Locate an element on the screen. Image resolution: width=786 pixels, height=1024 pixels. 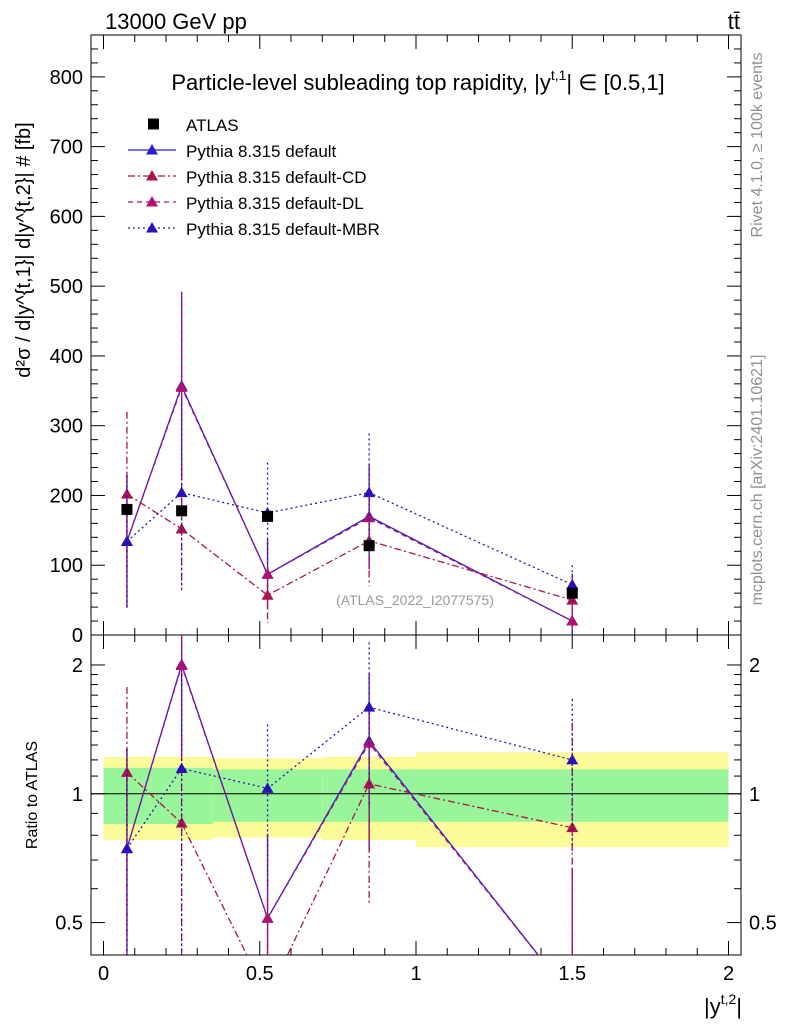
x-axis-label: |yt,2| is located at coordinates (723, 1005).